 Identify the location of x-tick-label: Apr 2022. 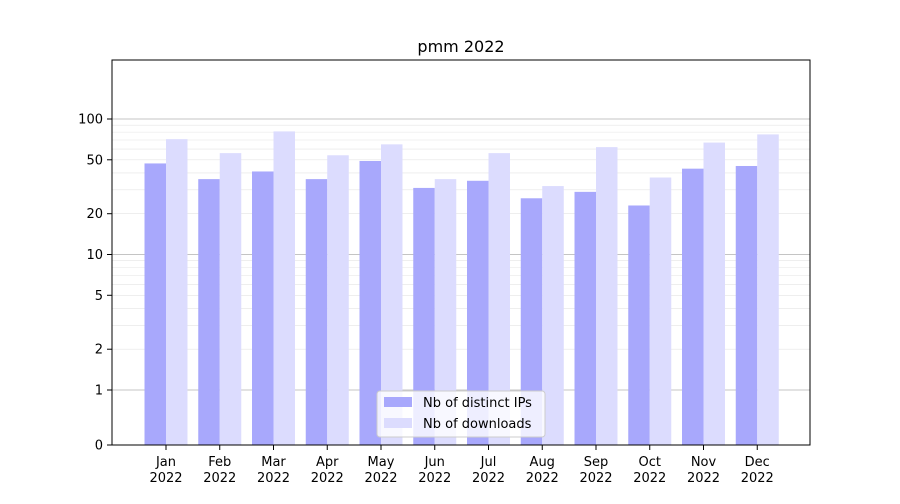
(327, 470).